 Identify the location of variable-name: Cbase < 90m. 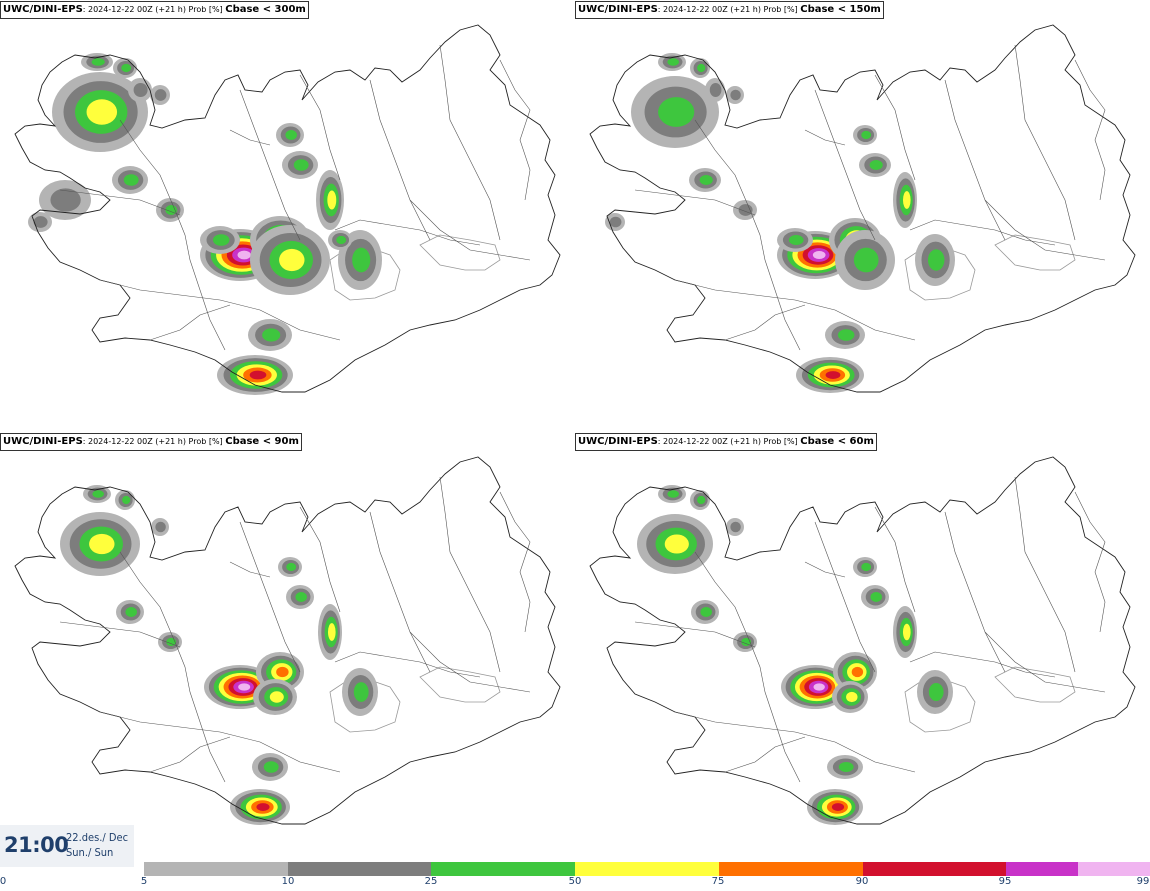
(262, 441).